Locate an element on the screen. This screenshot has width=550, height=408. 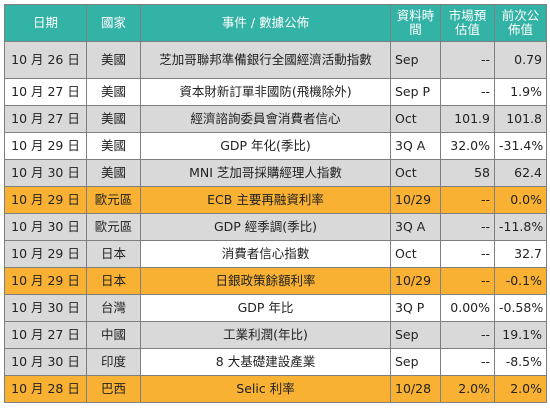
table-row: 10 月 27 日美國 資本財新訂單非國防(飛機除外) Sep P -- 1.9% is located at coordinates (275, 92).